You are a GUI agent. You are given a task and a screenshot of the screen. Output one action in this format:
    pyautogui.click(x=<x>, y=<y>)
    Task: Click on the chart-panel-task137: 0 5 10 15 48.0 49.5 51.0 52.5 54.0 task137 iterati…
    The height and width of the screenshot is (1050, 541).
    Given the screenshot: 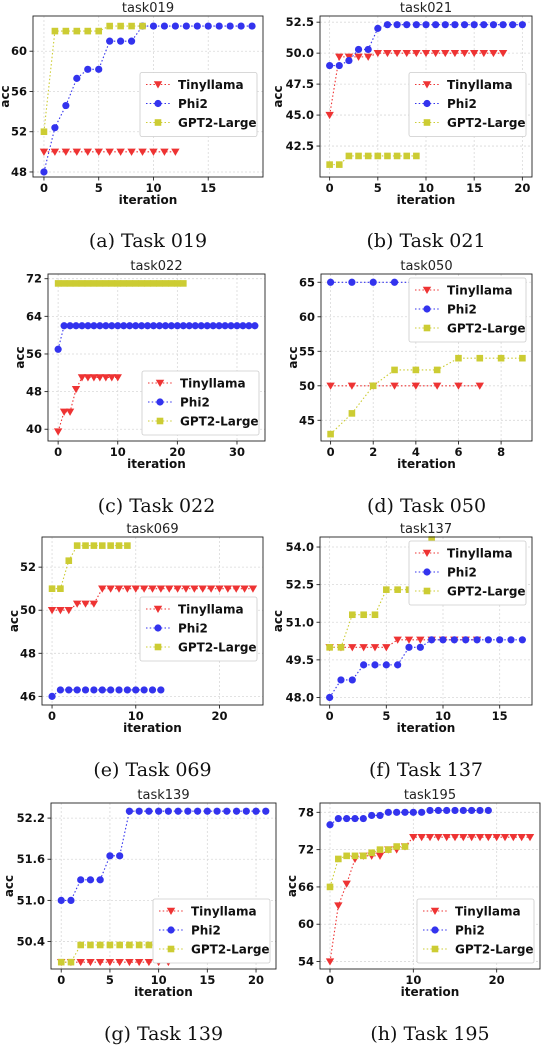 What is the action you would take?
    pyautogui.click(x=402, y=651)
    